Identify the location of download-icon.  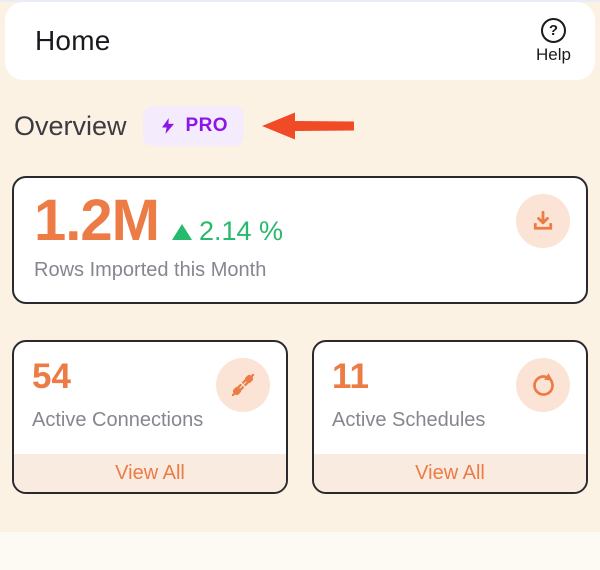
(543, 220).